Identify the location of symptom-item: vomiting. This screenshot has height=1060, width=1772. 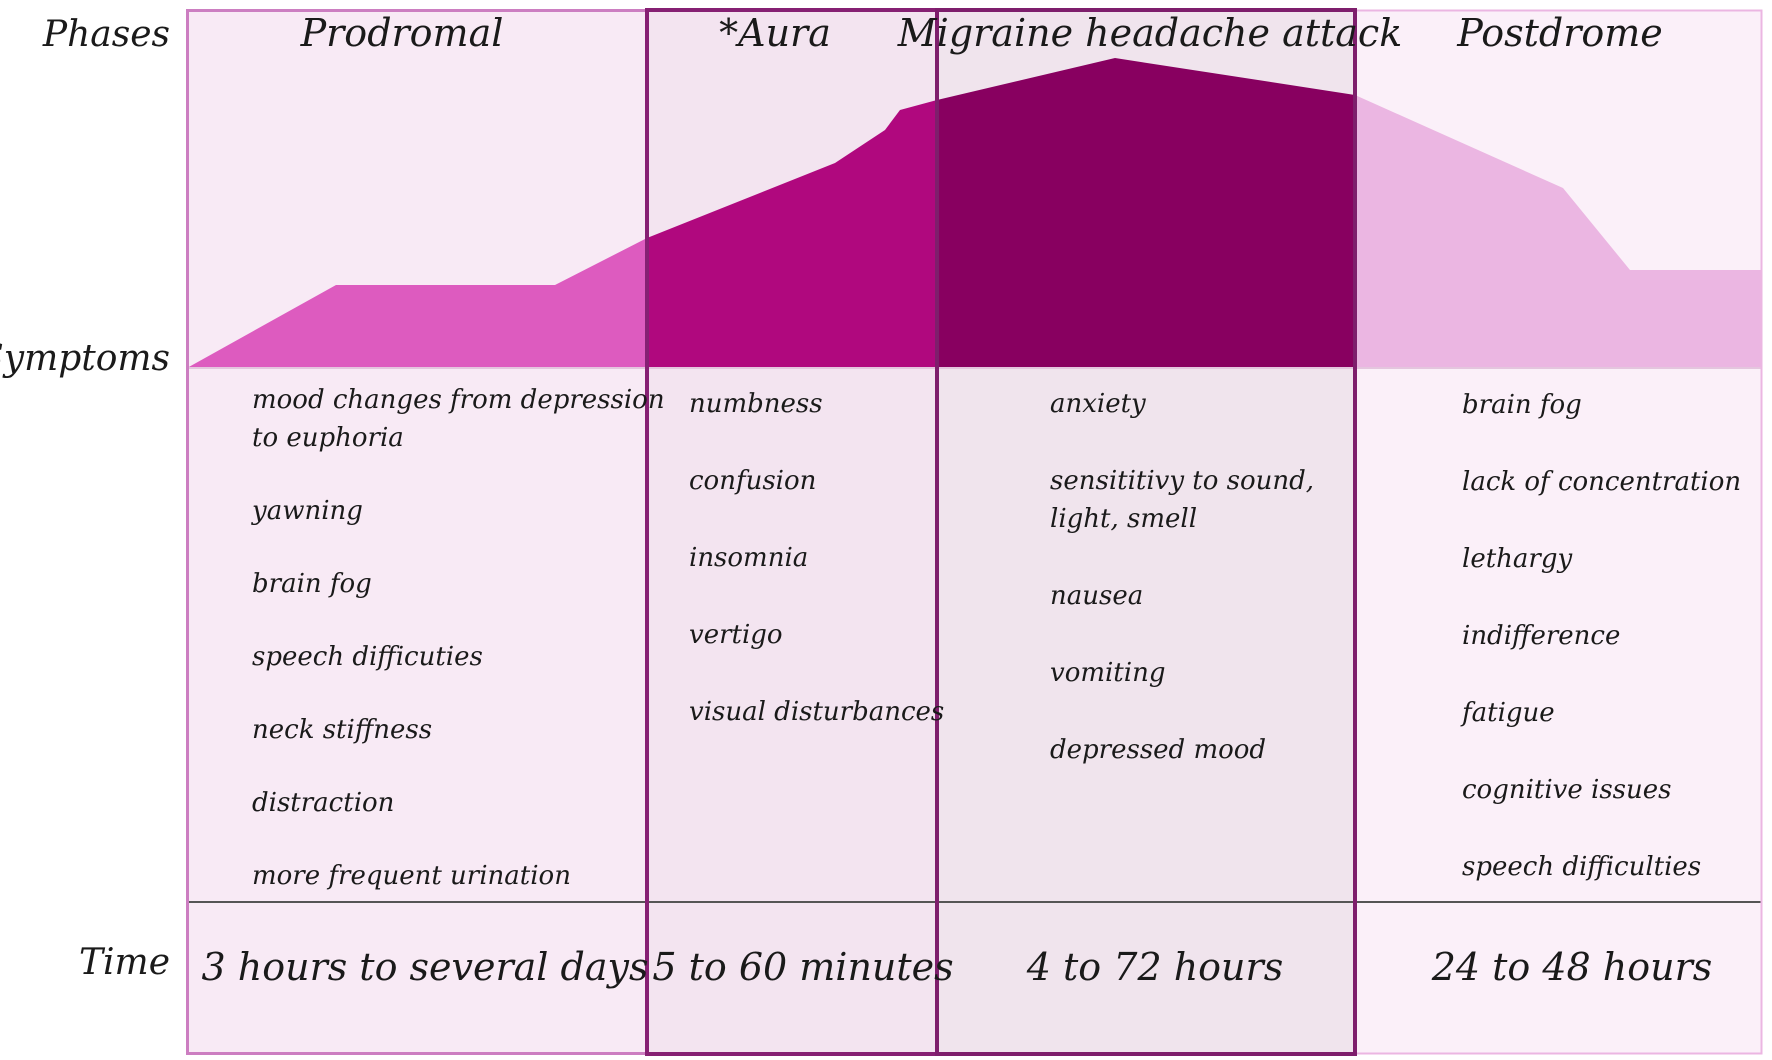
(1107, 673).